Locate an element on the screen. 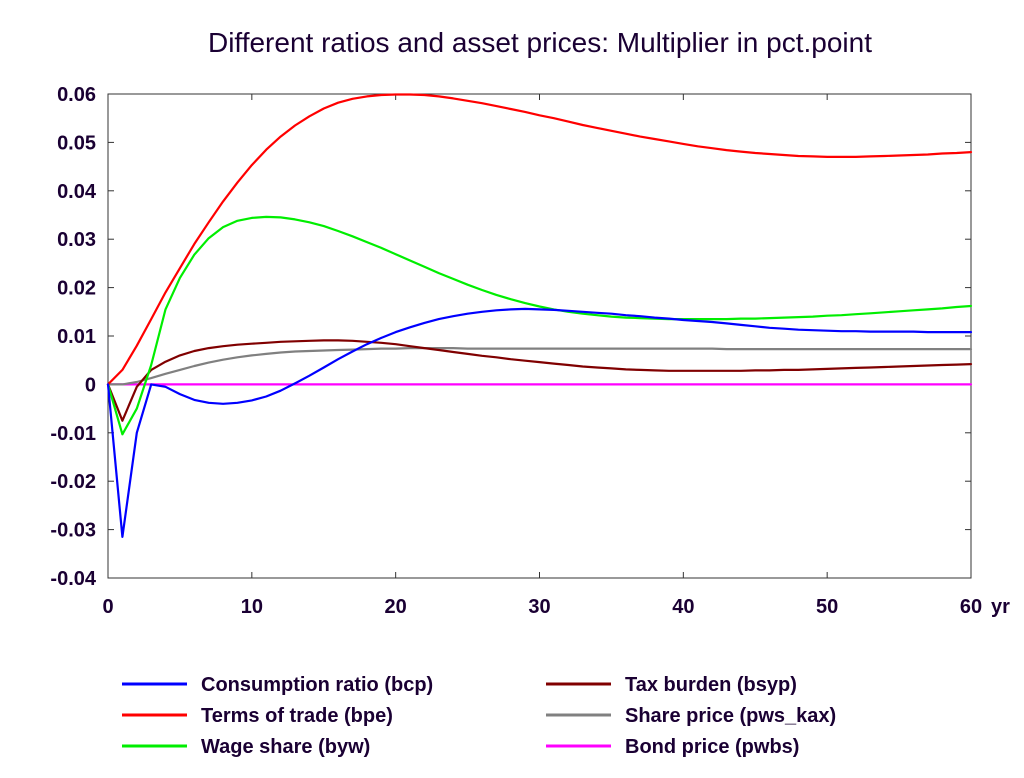 The image size is (1024, 778). x-tick-label: 60 is located at coordinates (971, 607).